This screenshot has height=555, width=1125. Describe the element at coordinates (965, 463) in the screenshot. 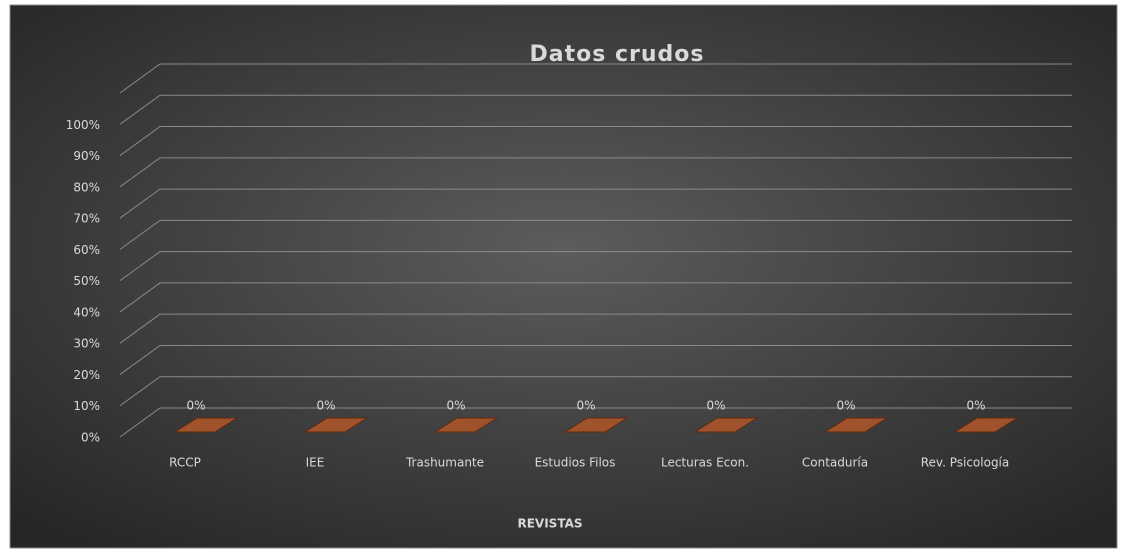

I see `x-tick-label: Rev. Psicología` at that location.